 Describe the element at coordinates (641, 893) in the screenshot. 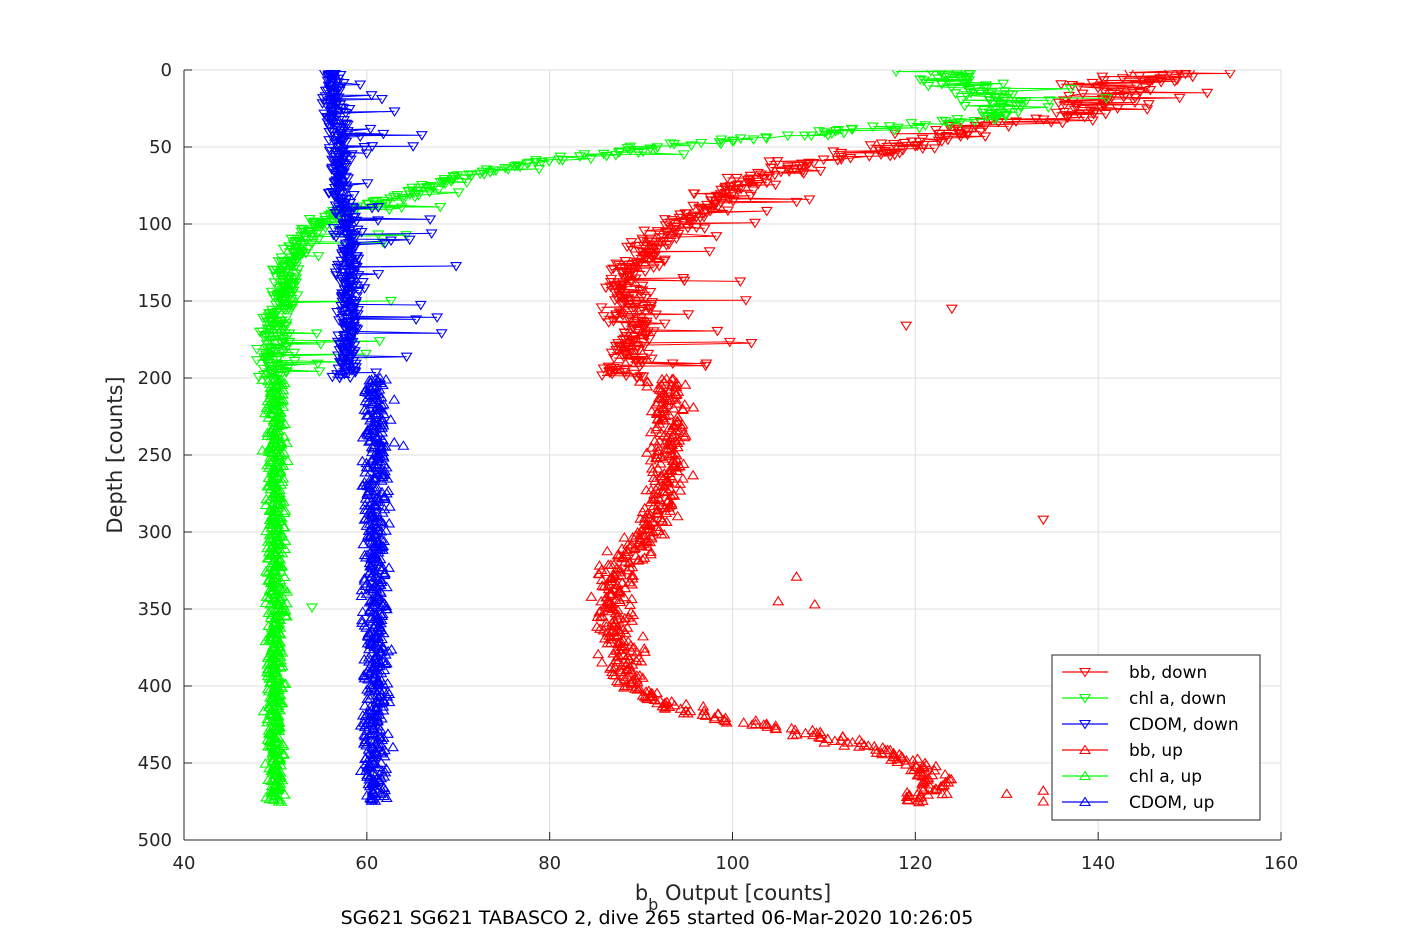

I see `x-axis-label-main: b` at that location.